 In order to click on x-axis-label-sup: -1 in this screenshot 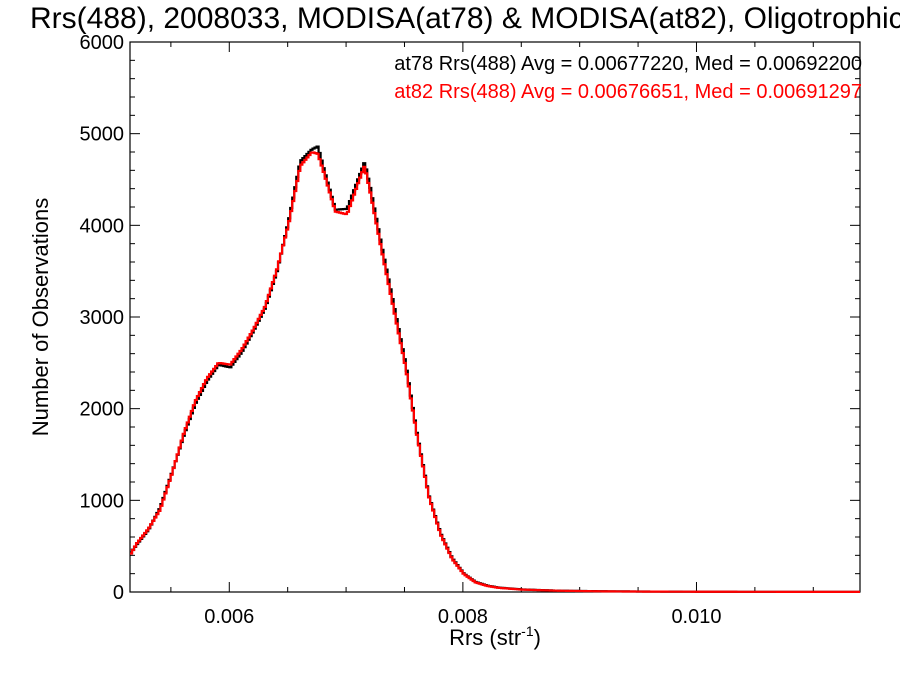, I will do `click(527, 631)`.